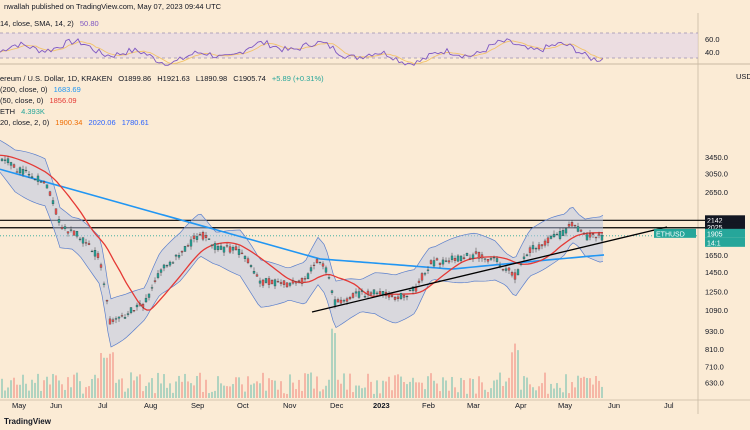  What do you see at coordinates (302, 52) in the screenshot?
I see `rsi-ma-line` at bounding box center [302, 52].